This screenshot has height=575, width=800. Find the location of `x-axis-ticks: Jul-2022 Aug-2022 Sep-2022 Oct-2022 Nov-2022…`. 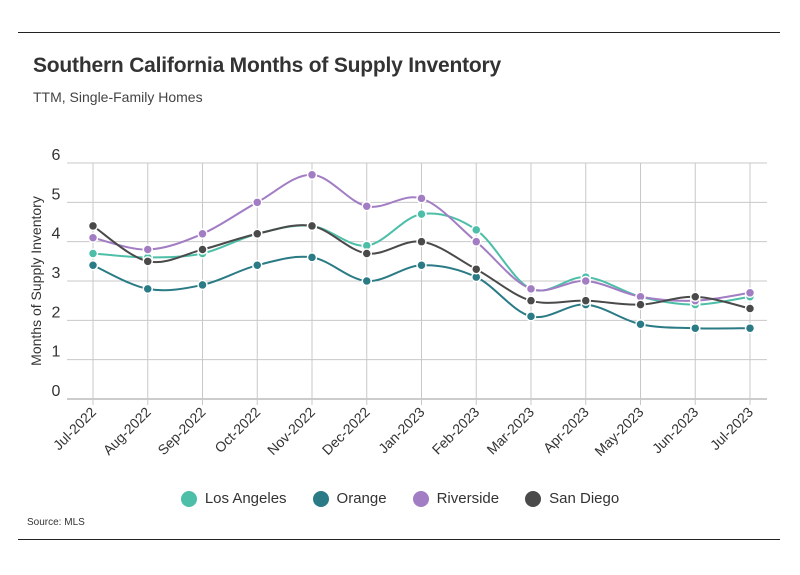

x-axis-ticks: Jul-2022 Aug-2022 Sep-2022 Oct-2022 Nov-2022… is located at coordinates (403, 431).